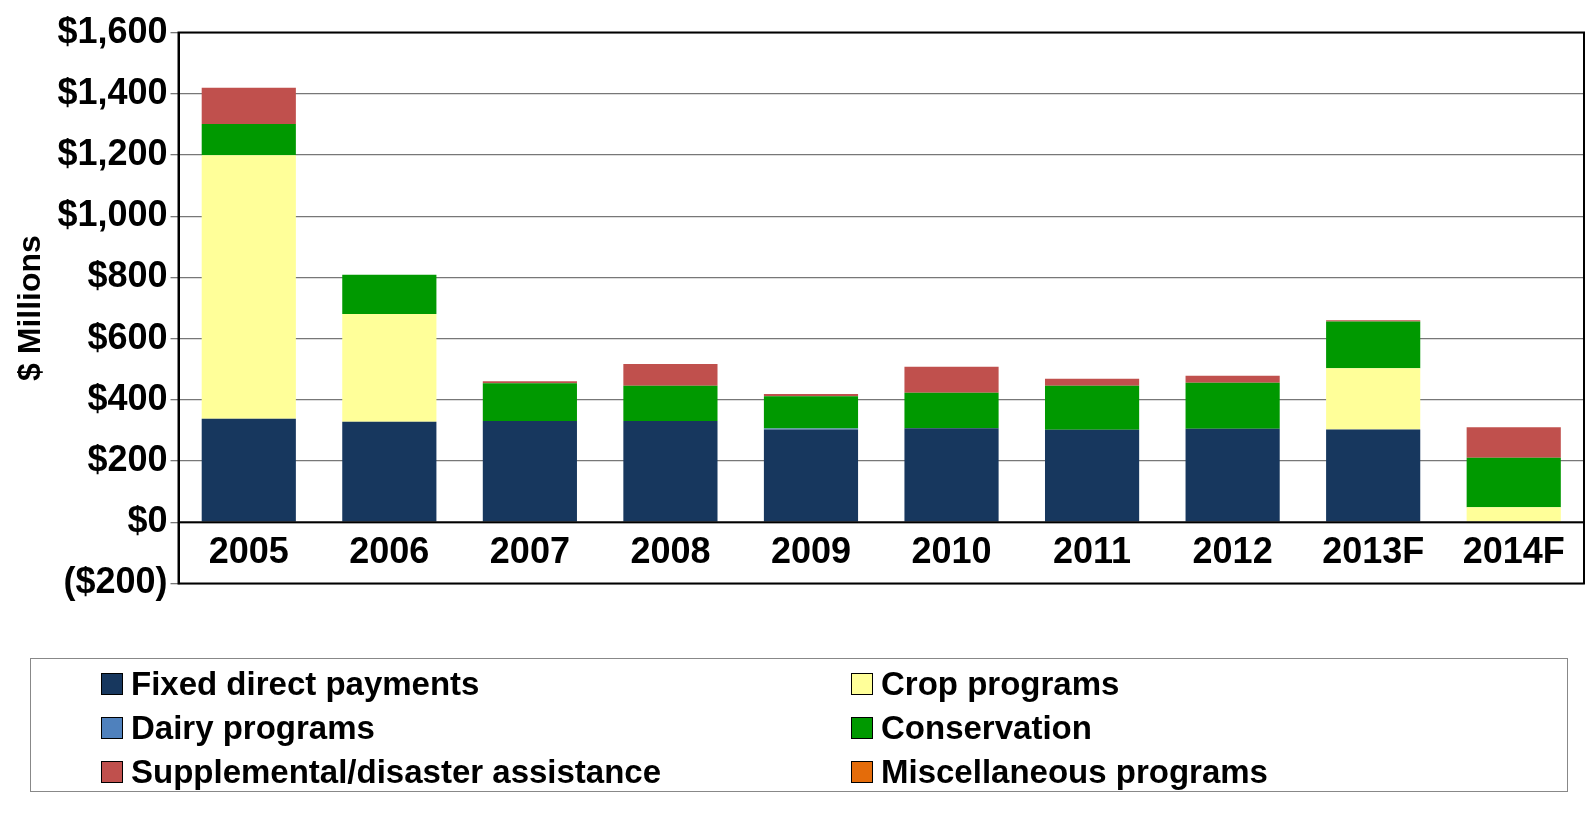 The width and height of the screenshot is (1596, 829). I want to click on y-tick-label: $1,400, so click(112, 91).